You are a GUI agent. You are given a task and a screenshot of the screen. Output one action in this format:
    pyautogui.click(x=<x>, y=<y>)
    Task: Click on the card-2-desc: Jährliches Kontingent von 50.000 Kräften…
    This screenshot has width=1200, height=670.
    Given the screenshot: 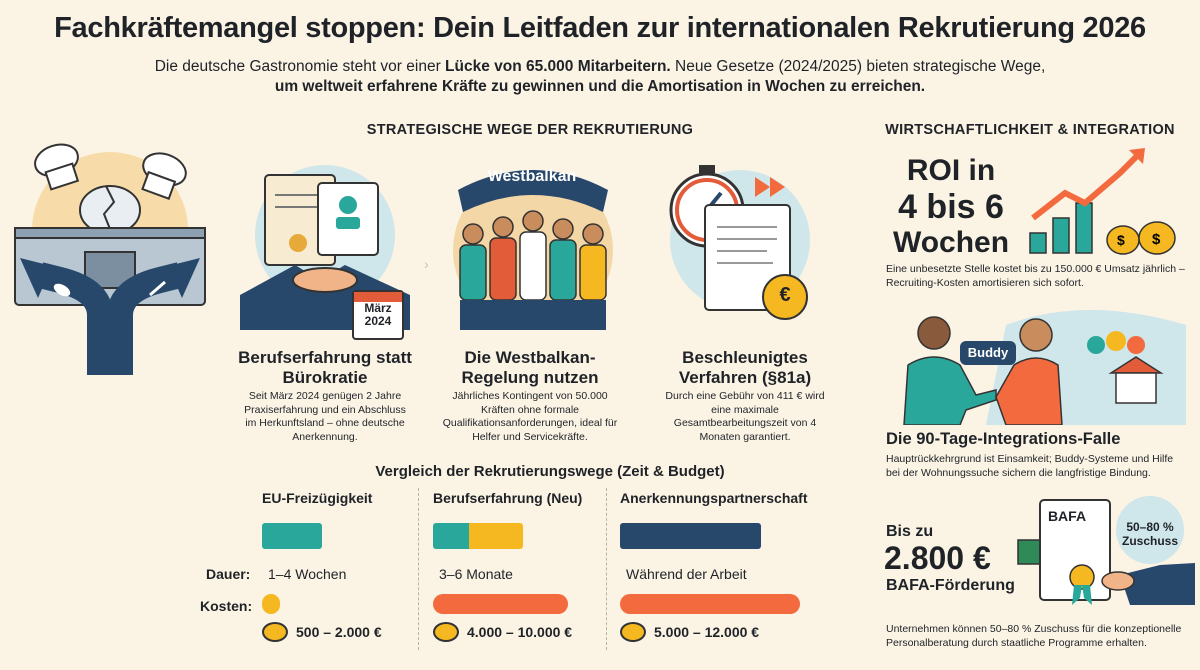 What is the action you would take?
    pyautogui.click(x=530, y=416)
    